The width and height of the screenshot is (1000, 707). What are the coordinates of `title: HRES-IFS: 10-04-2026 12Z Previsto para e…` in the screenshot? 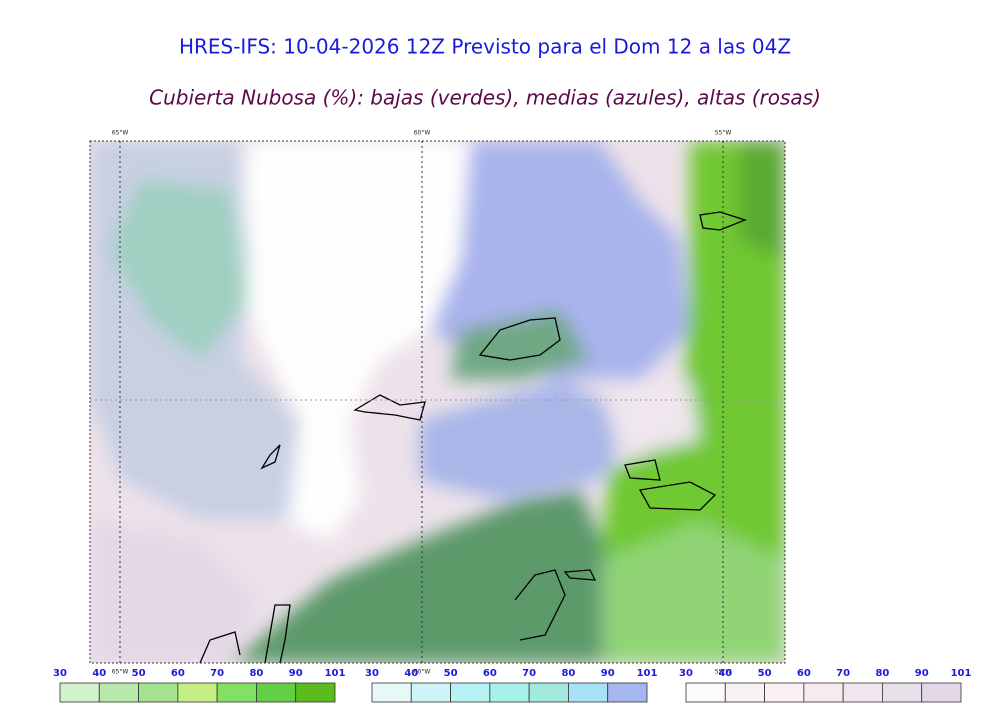 It's located at (485, 47).